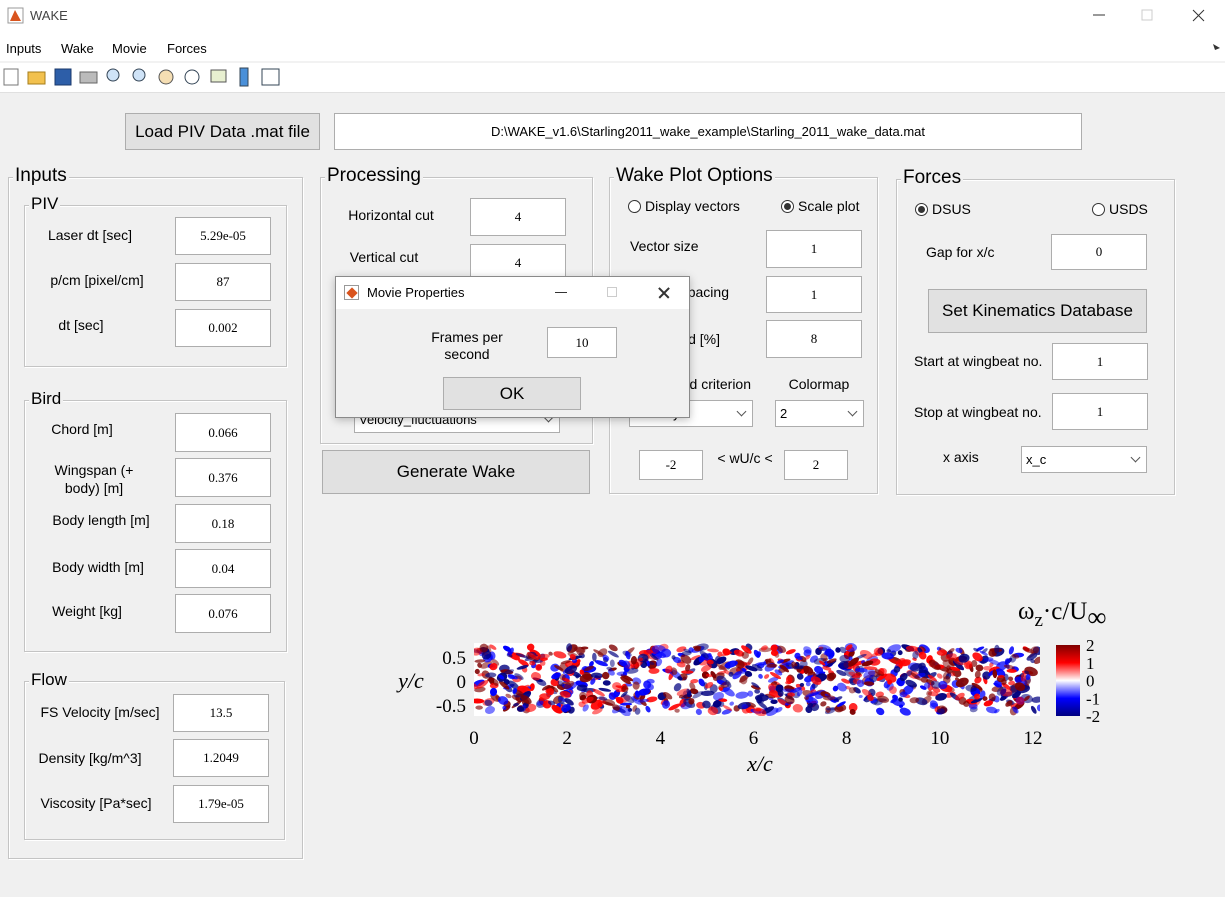 The height and width of the screenshot is (897, 1225). What do you see at coordinates (244, 77) in the screenshot?
I see `tool-colorbar` at bounding box center [244, 77].